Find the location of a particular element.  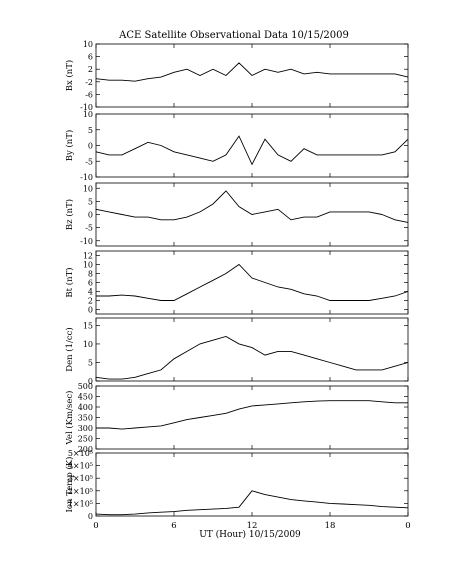

x-tick-label: 12 is located at coordinates (252, 526).